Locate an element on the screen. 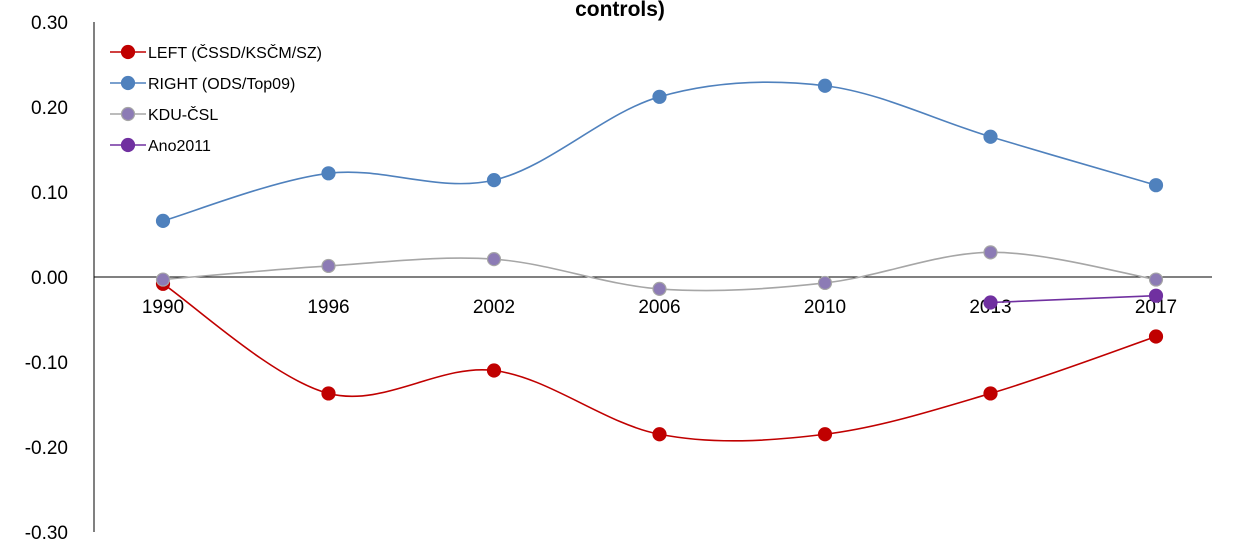 This screenshot has height=542, width=1240. legend-item: KDU-ČSL is located at coordinates (164, 114).